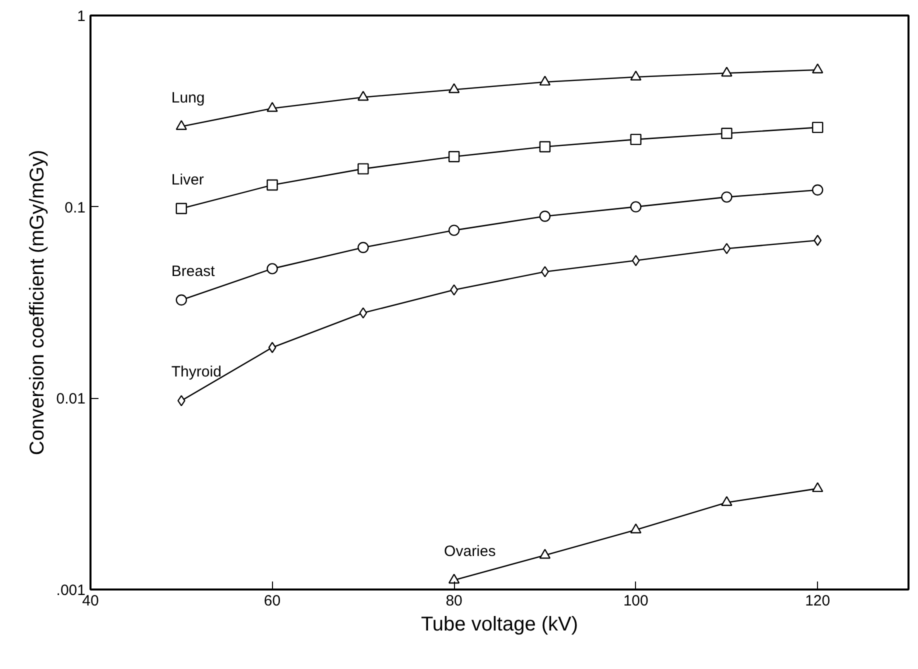 Image resolution: width=918 pixels, height=669 pixels. I want to click on series-label: Liver, so click(187, 180).